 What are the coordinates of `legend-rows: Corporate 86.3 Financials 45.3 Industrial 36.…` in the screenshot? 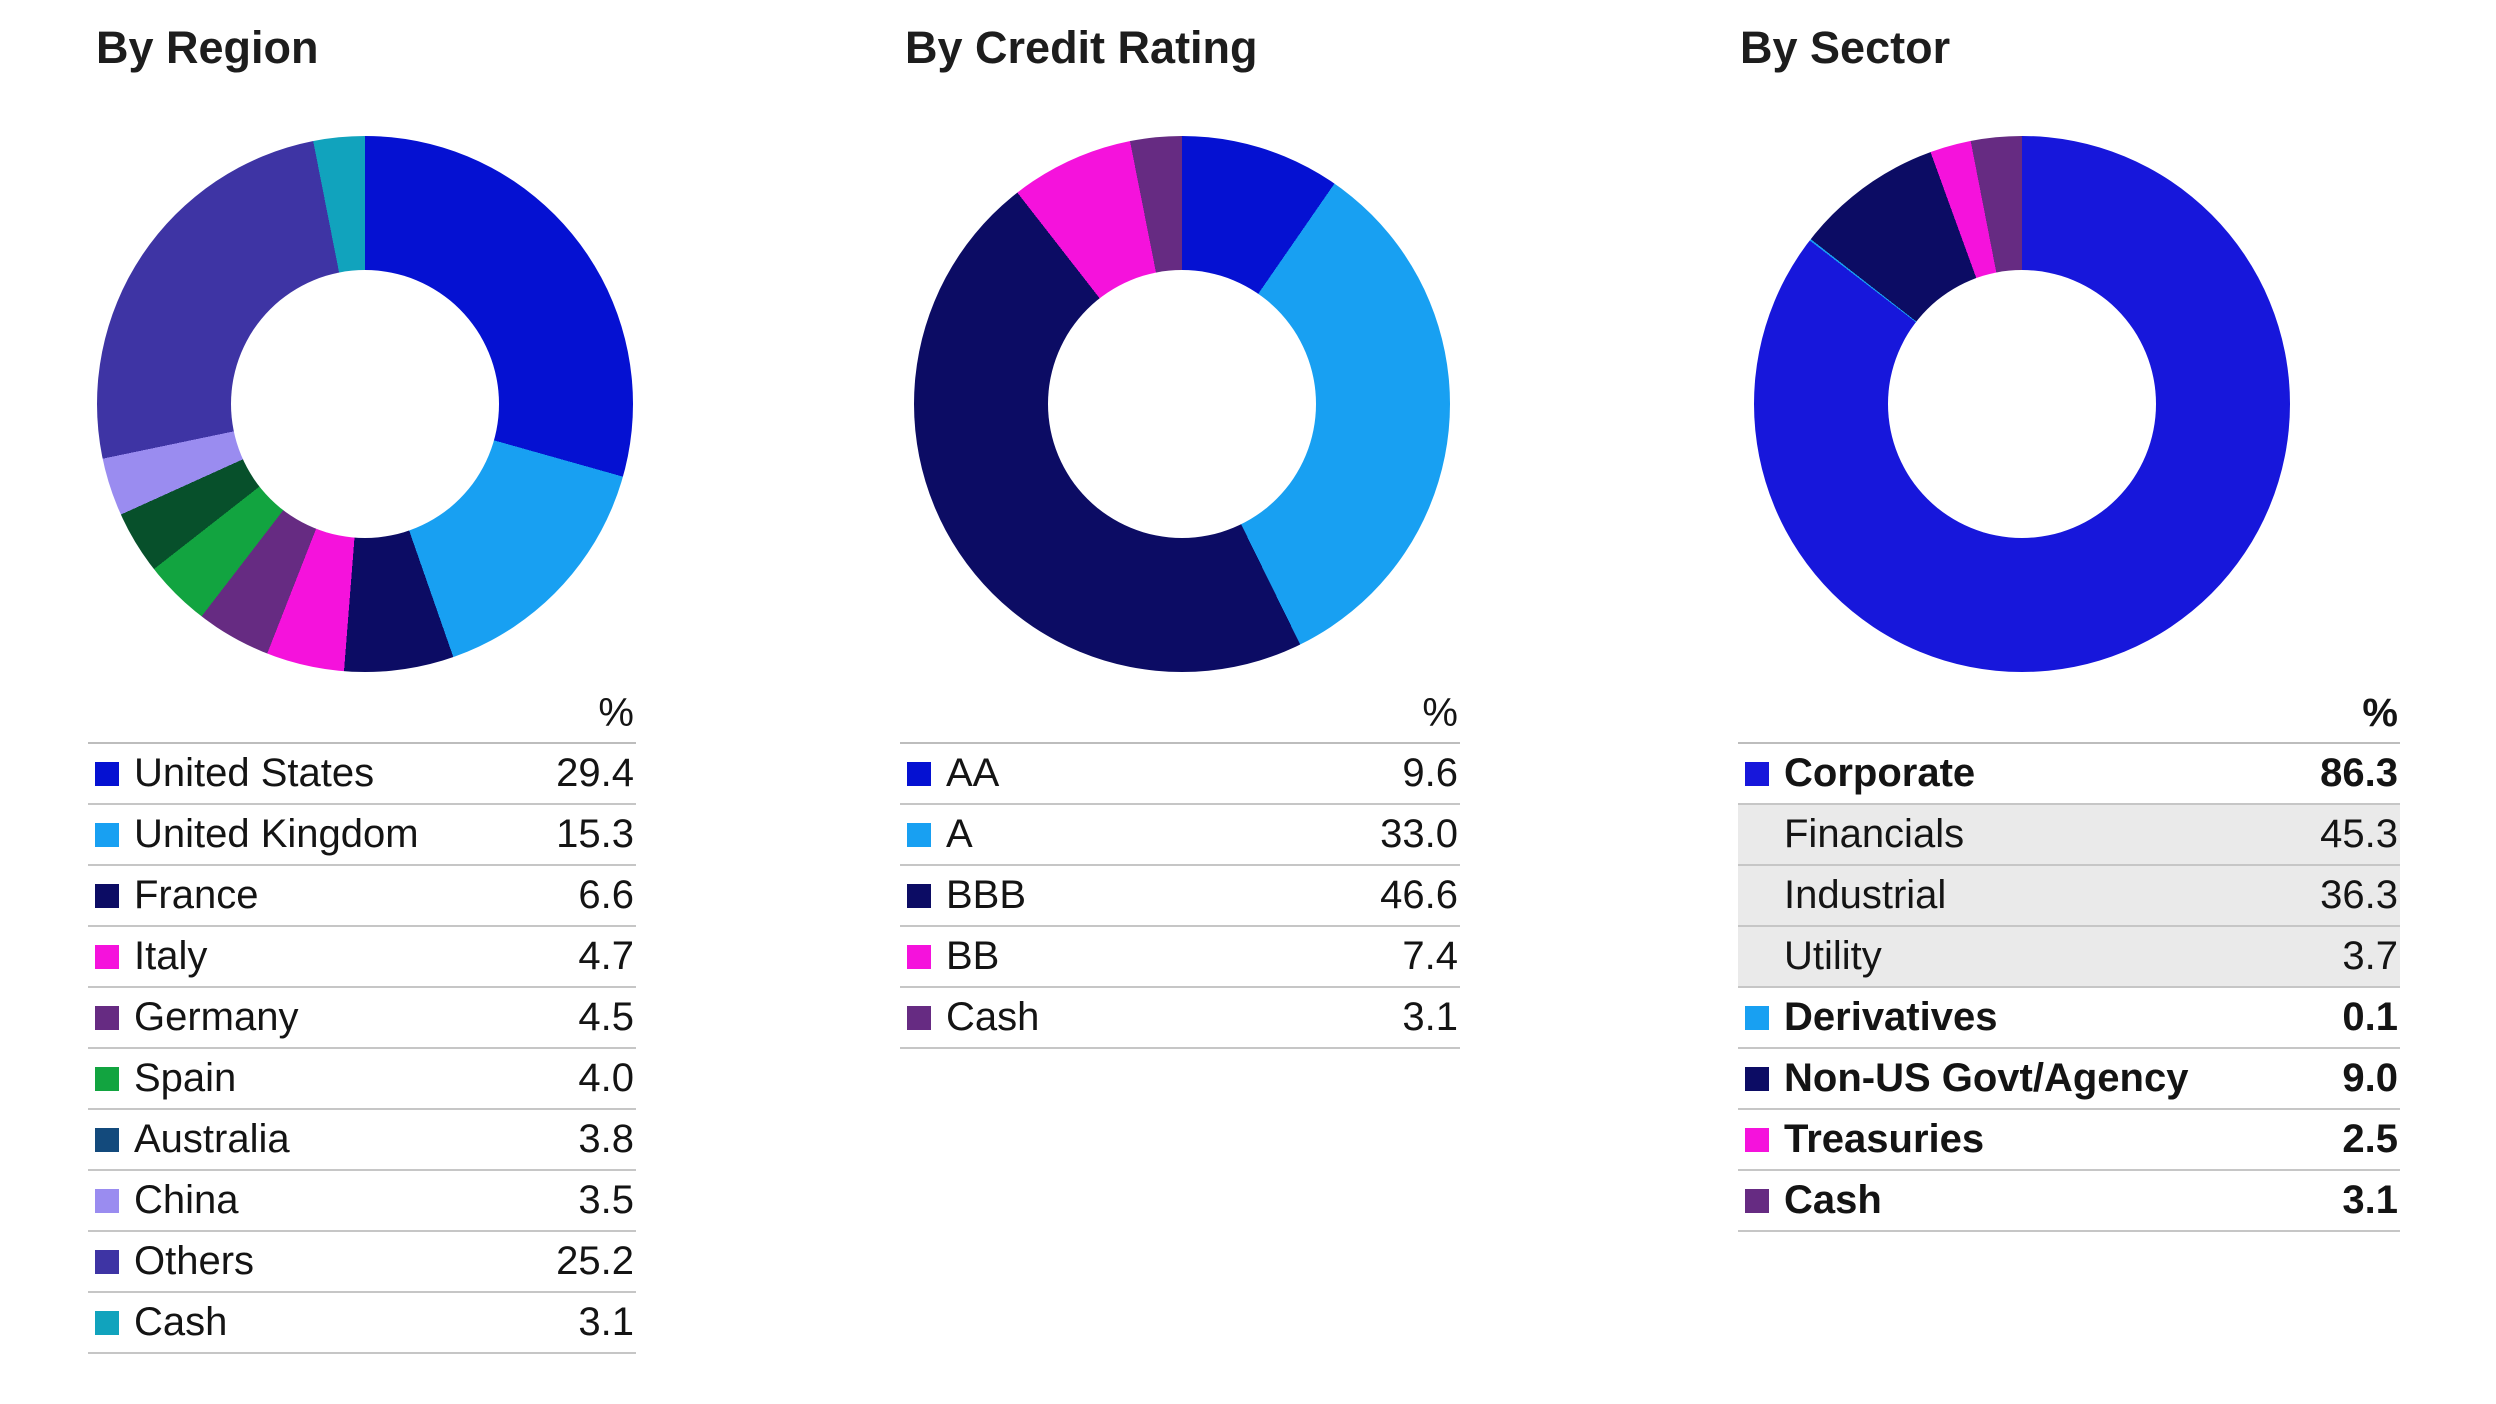 It's located at (2069, 987).